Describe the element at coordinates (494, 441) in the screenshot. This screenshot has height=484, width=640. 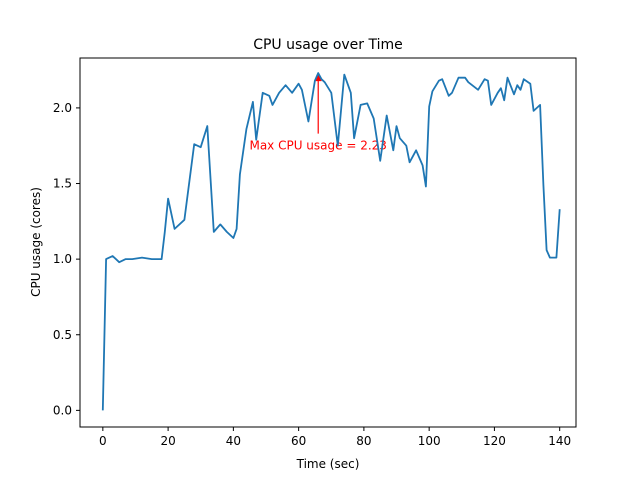
I see `x-tick-label: 120` at that location.